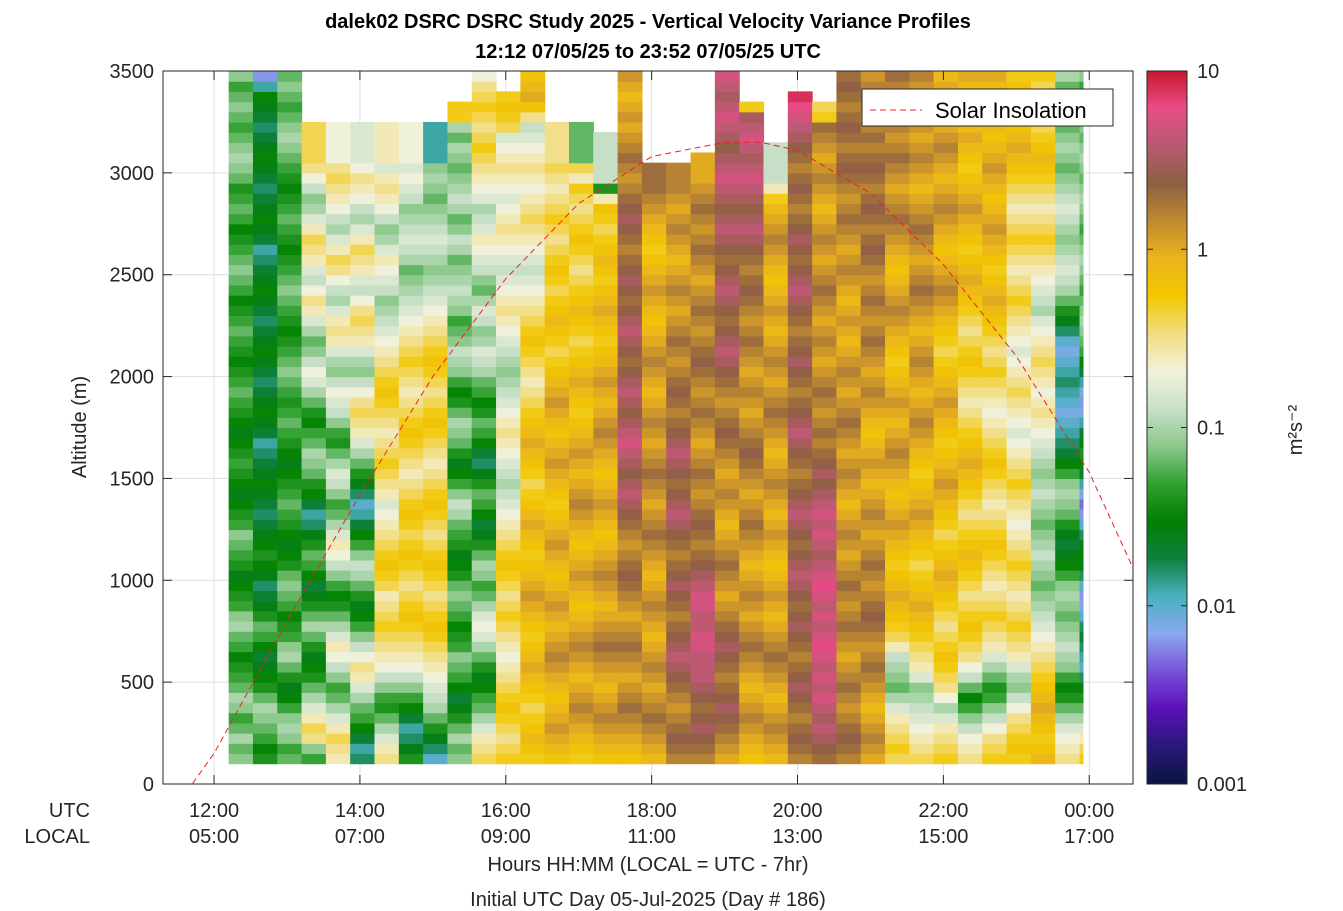 The width and height of the screenshot is (1343, 911). Describe the element at coordinates (1296, 429) in the screenshot. I see `colorbar-label: m²s⁻²` at that location.